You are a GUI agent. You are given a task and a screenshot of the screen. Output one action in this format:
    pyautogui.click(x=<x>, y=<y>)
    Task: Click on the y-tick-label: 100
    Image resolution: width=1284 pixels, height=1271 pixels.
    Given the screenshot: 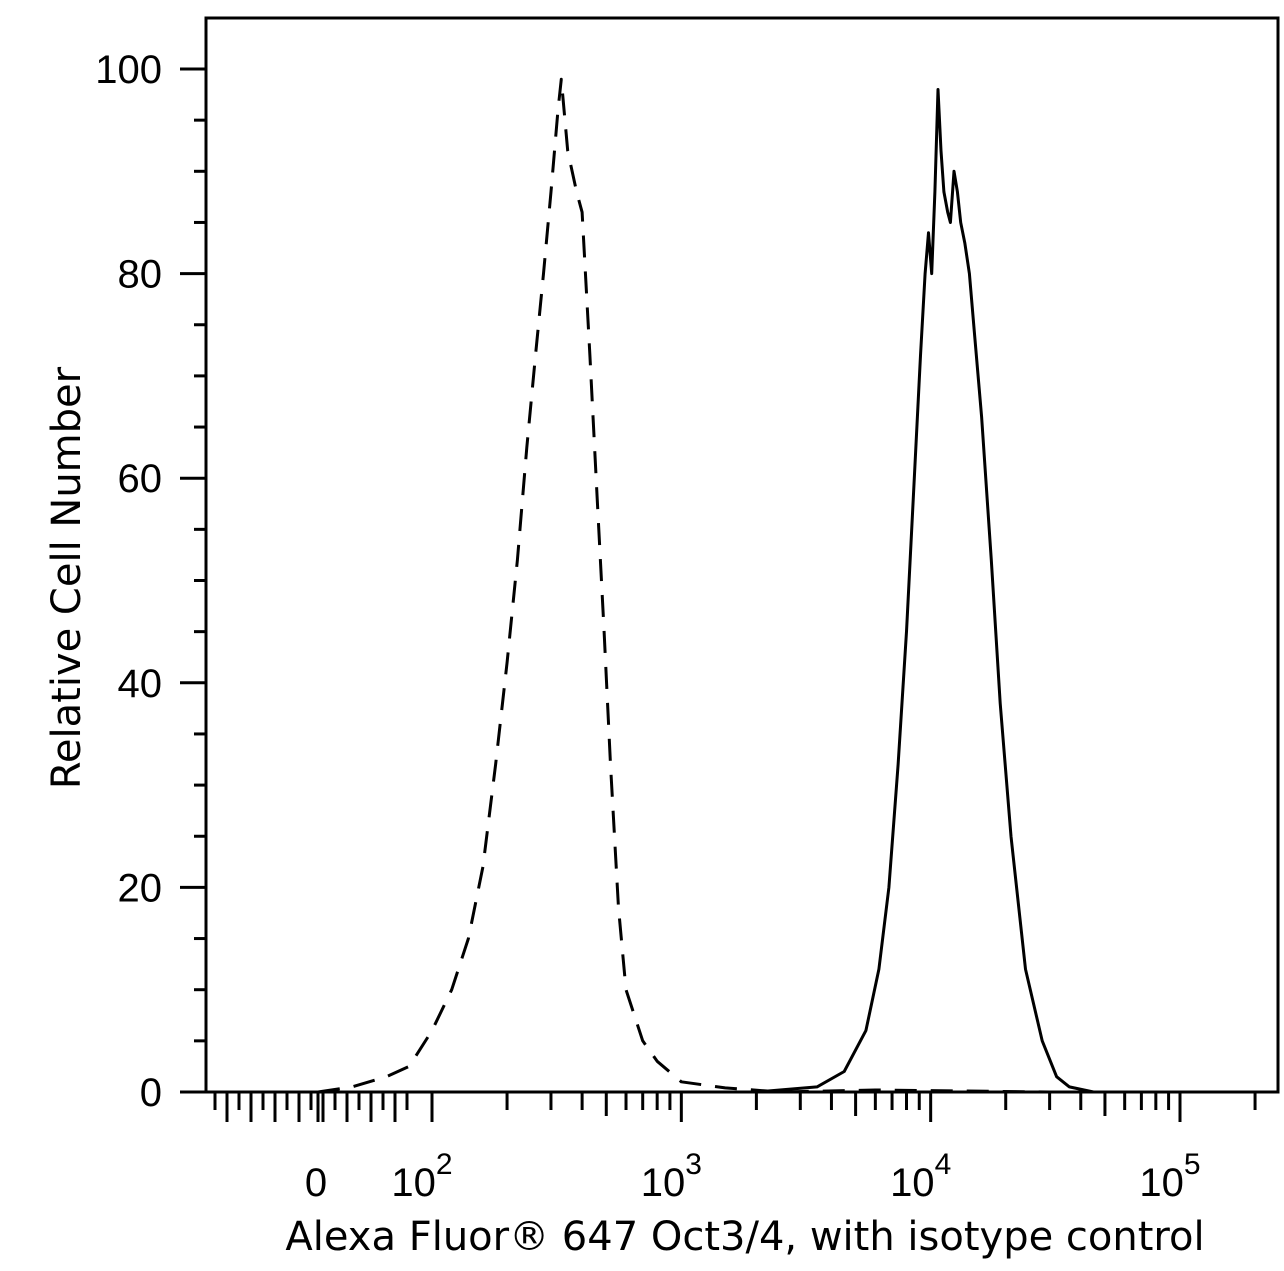 What is the action you would take?
    pyautogui.click(x=128, y=70)
    